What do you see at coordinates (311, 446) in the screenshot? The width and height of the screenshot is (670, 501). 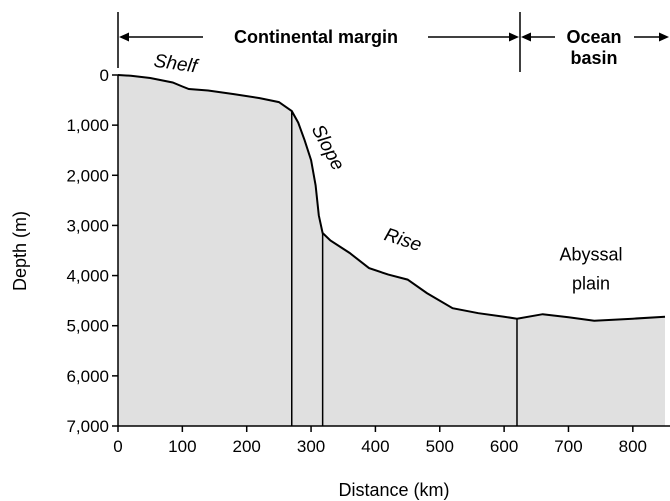 I see `x-tick-label: 300` at bounding box center [311, 446].